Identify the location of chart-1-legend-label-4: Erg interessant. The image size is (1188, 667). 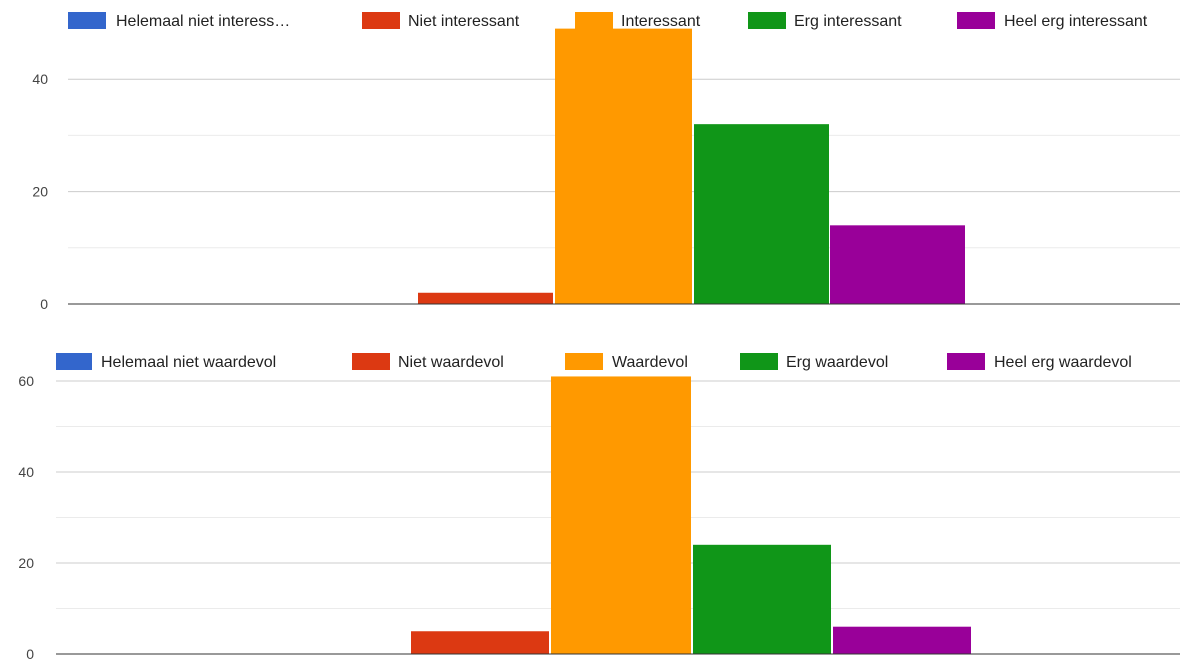
(848, 21).